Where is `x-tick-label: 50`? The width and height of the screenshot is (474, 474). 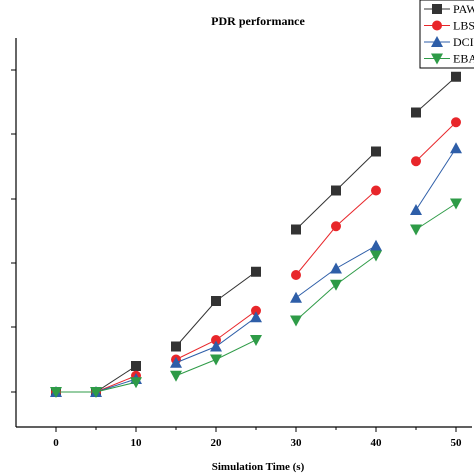
x-tick-label: 50 is located at coordinates (457, 443).